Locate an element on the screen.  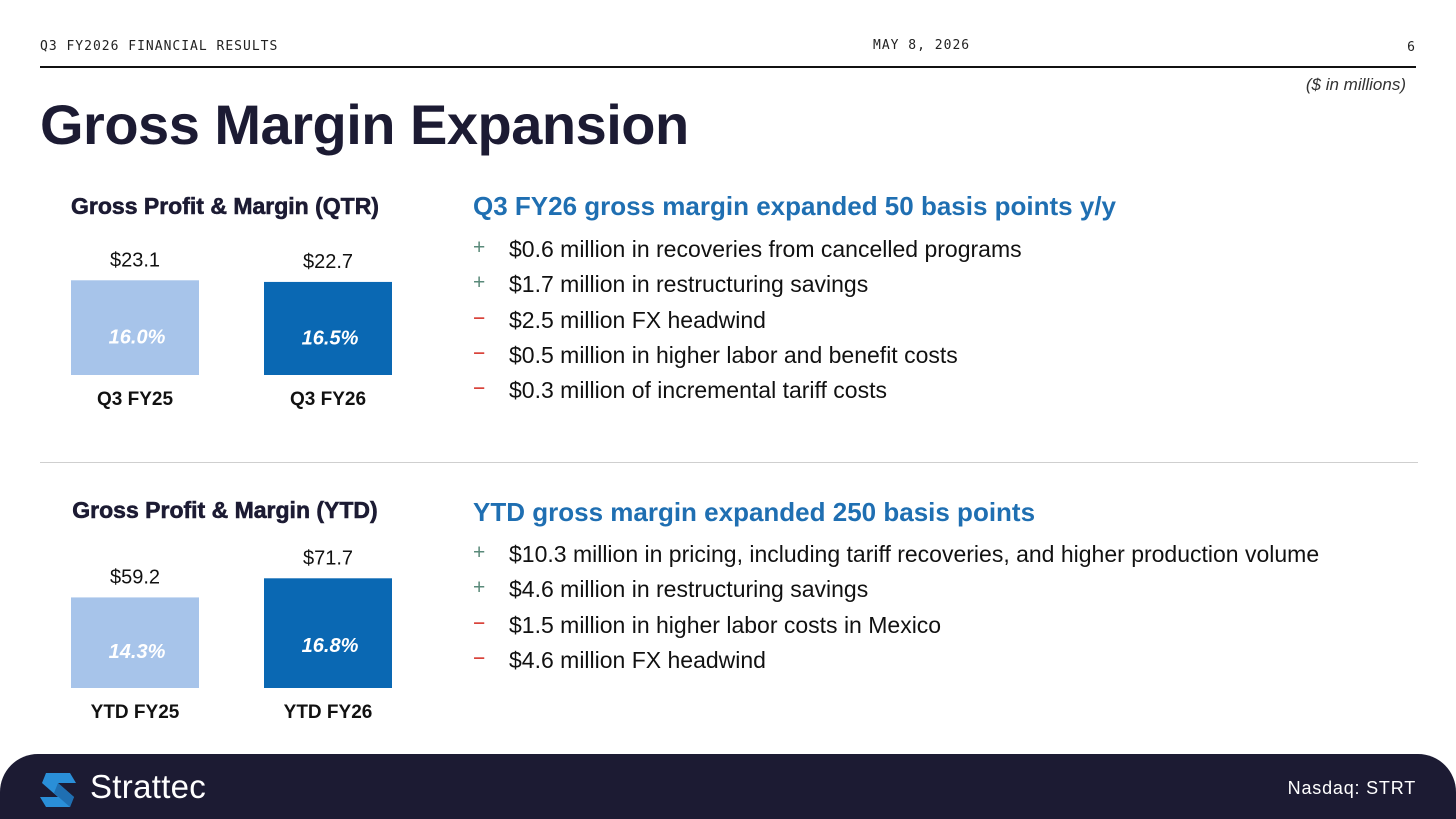
header-section-label: Q3 FY2026 FINANCIAL RESULTS is located at coordinates (159, 46).